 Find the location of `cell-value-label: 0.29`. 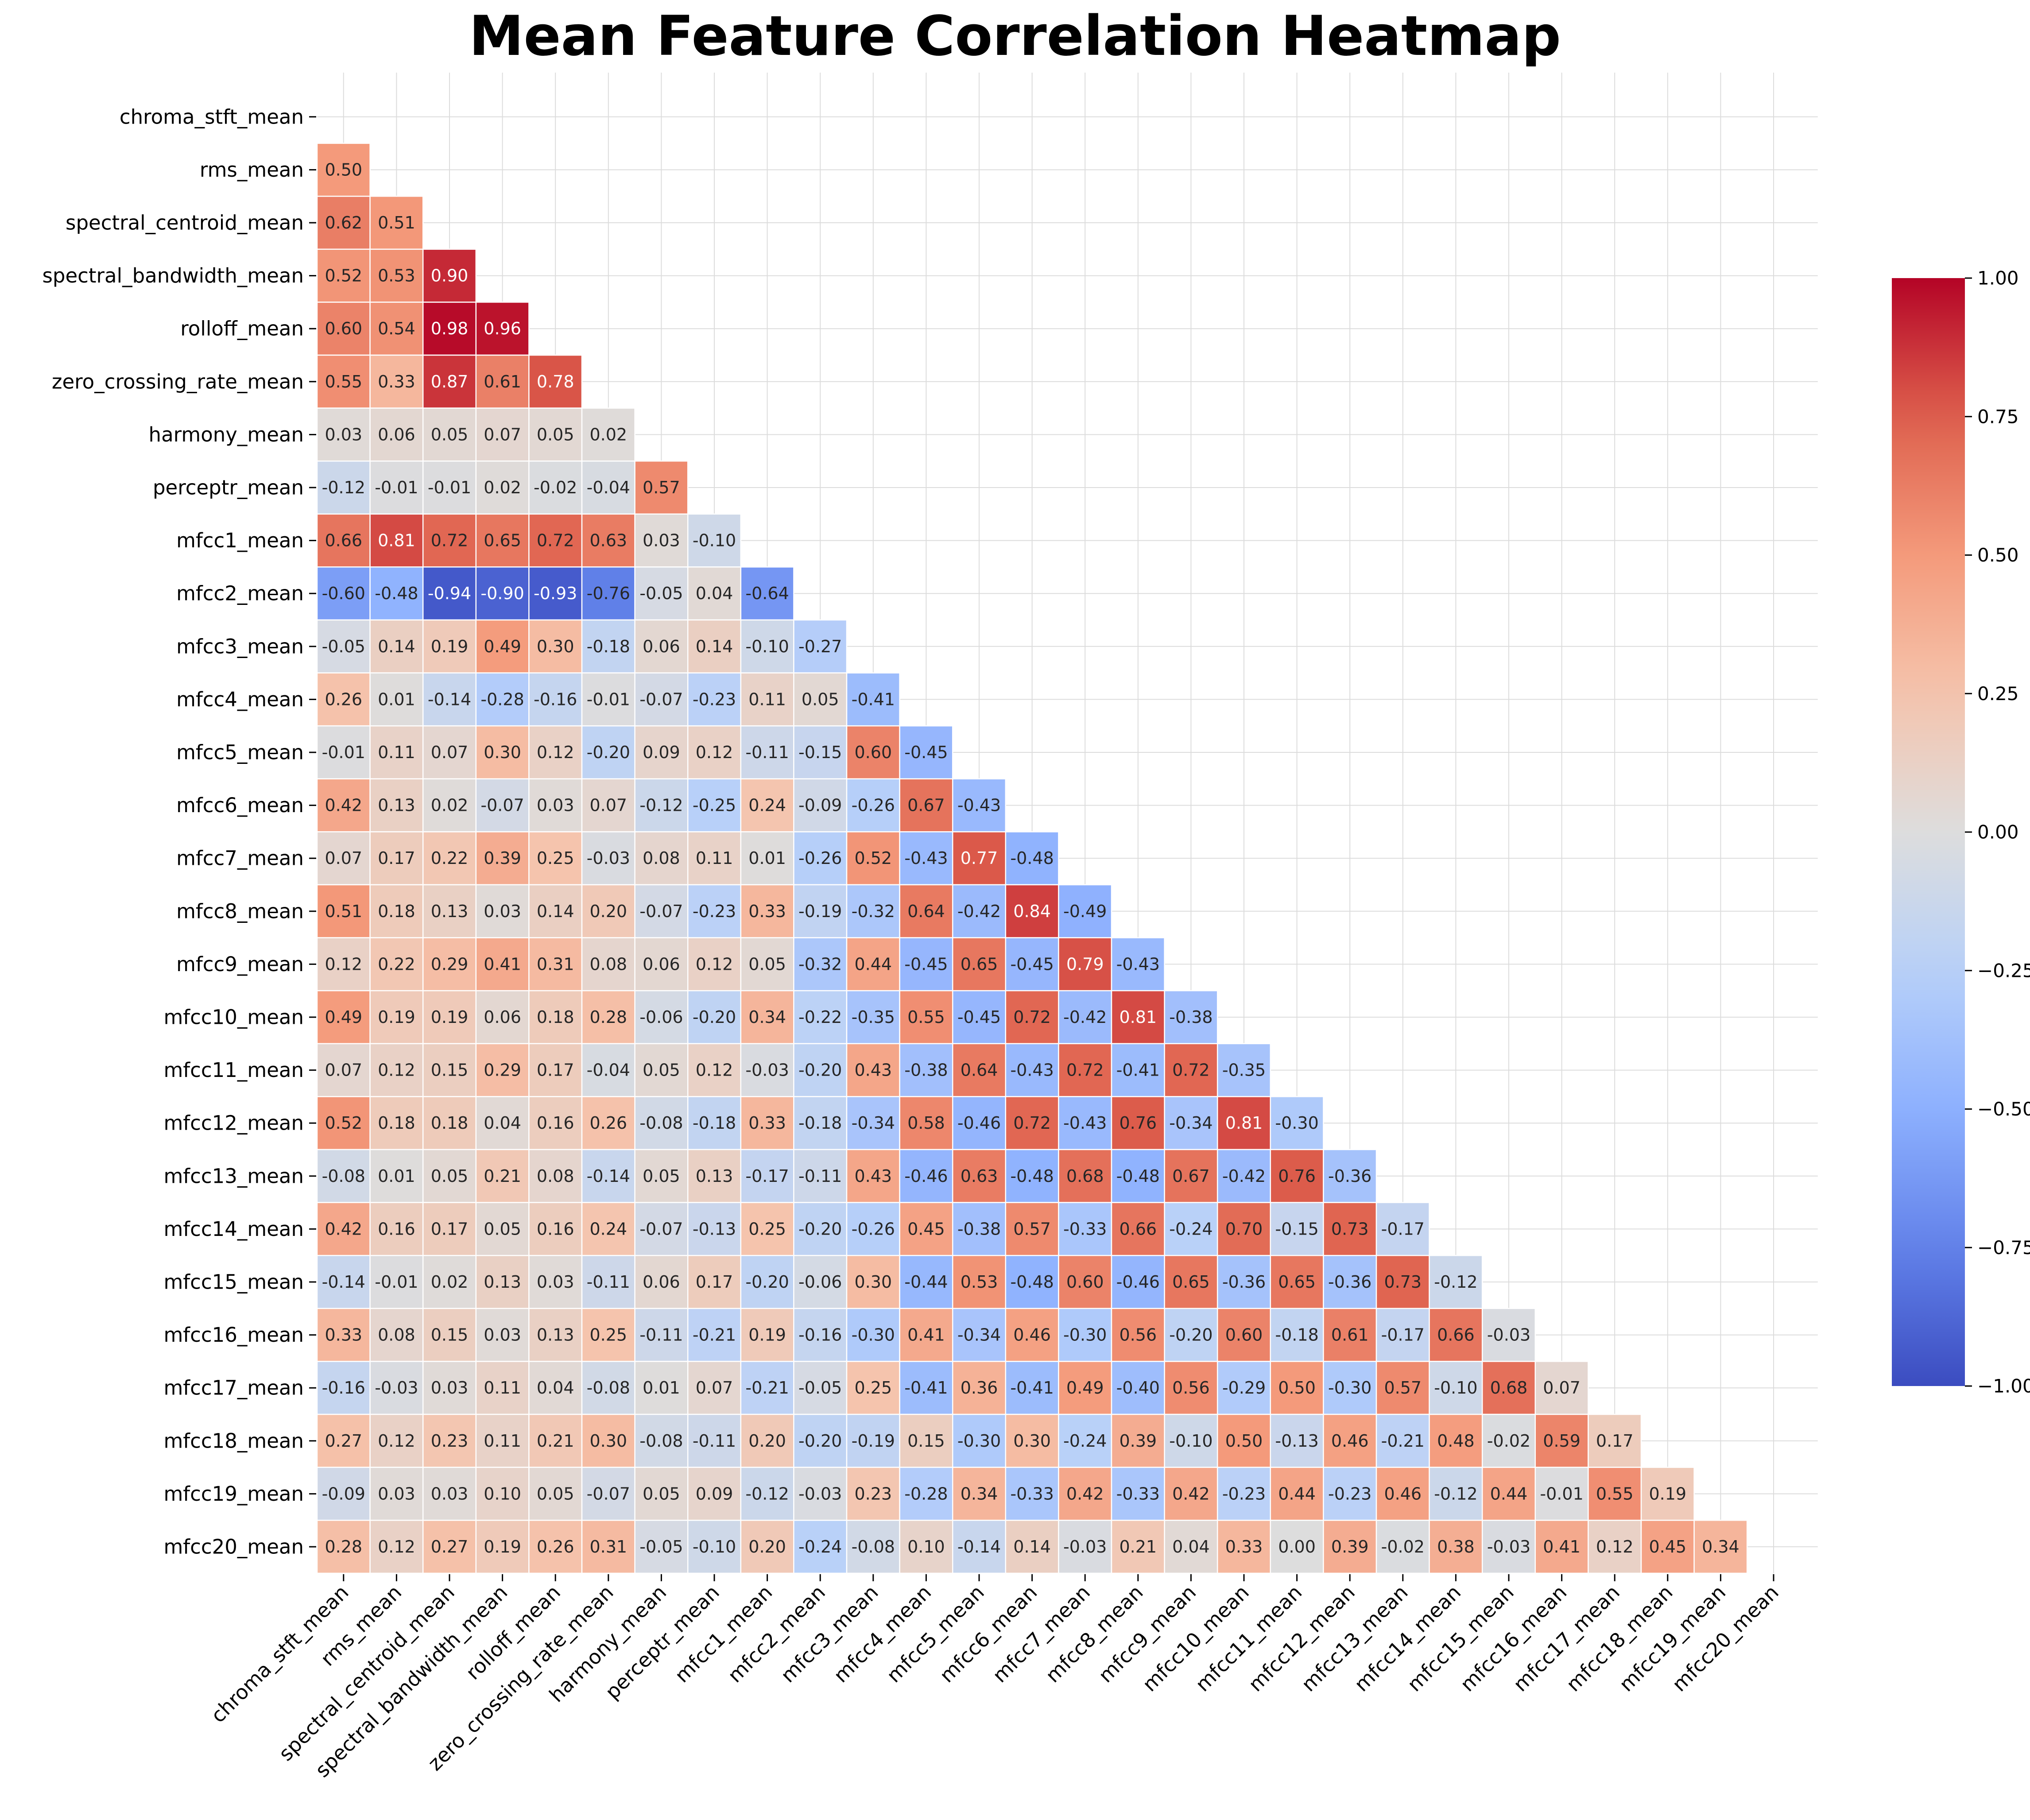

cell-value-label: 0.29 is located at coordinates (450, 964).